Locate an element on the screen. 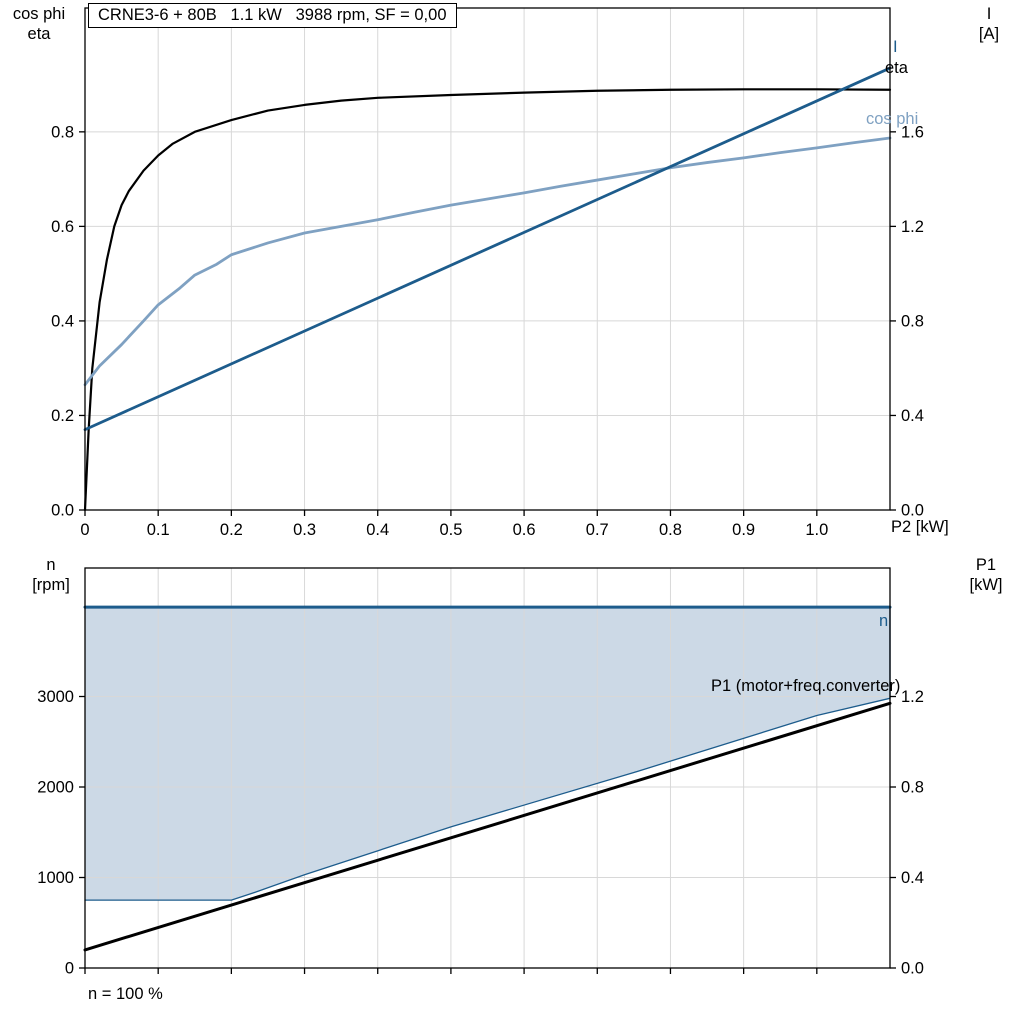 The width and height of the screenshot is (1024, 1024). x-tick-label: 0.2 is located at coordinates (231, 530).